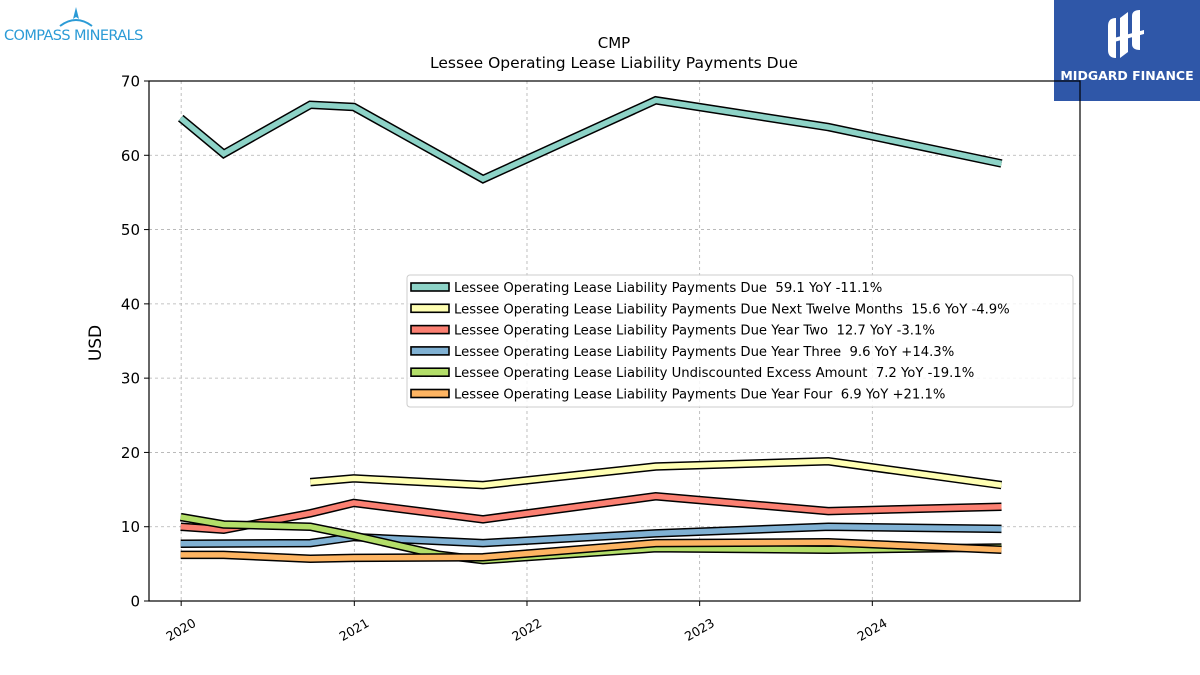  Describe the element at coordinates (76, 17) in the screenshot. I see `compass-icon` at that location.